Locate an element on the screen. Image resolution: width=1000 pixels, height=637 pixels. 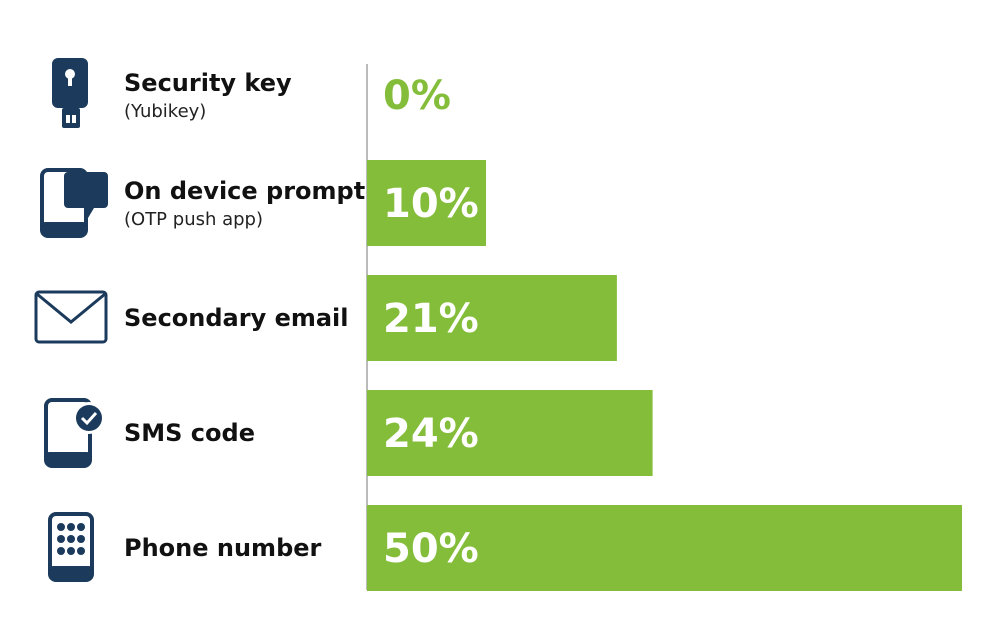
category-label-sms-code: SMS code is located at coordinates (189, 433).